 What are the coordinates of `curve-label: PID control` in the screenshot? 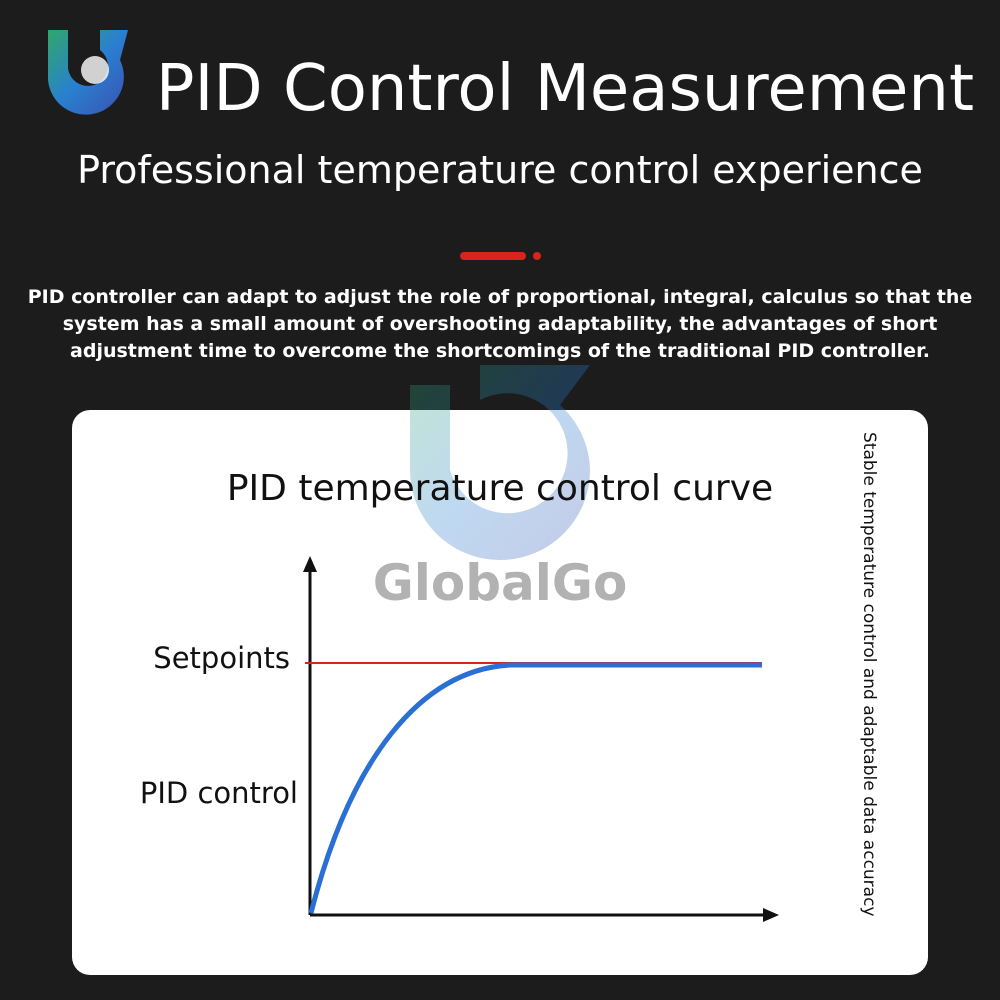 It's located at (219, 793).